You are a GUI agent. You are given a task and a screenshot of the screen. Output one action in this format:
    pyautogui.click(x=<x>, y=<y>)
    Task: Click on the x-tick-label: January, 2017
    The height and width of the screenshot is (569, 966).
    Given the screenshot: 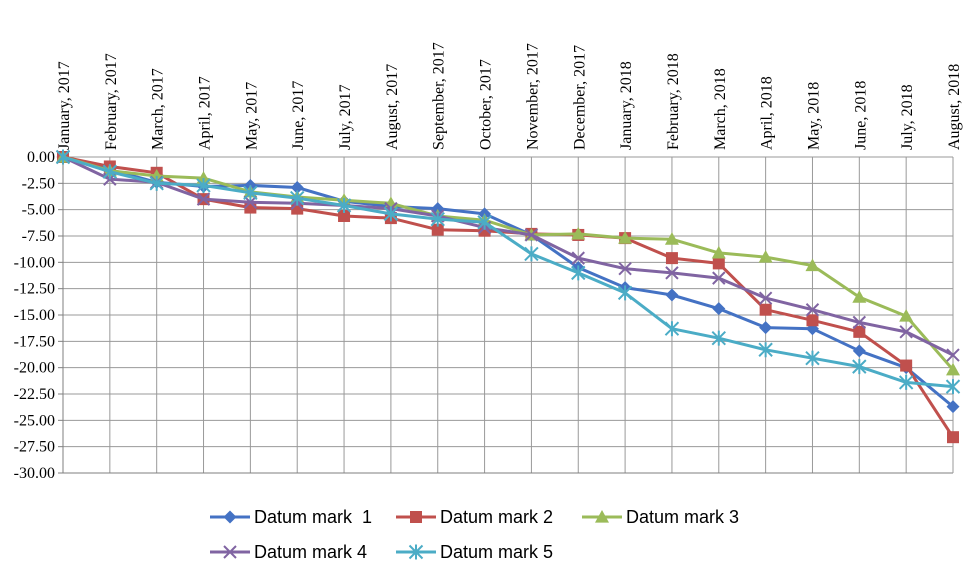 What is the action you would take?
    pyautogui.click(x=64, y=105)
    